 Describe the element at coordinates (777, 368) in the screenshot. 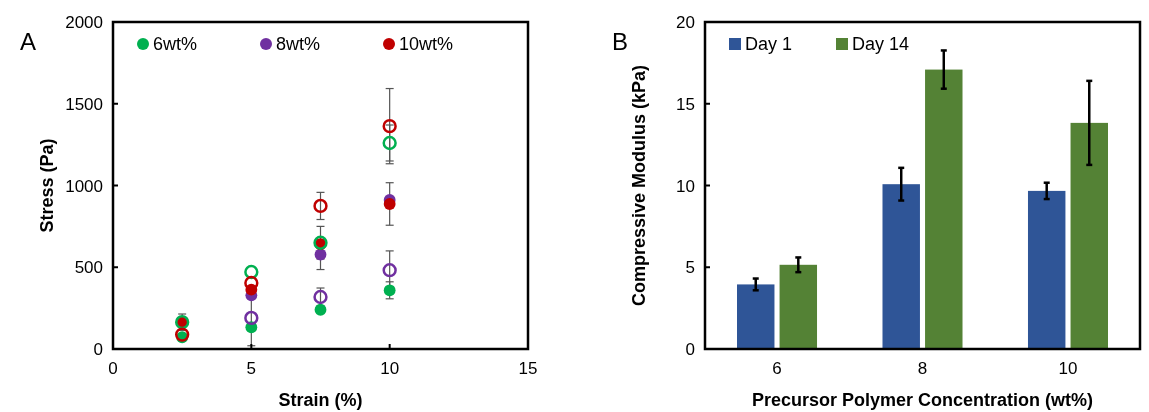

I see `x-tick-label: 6` at that location.